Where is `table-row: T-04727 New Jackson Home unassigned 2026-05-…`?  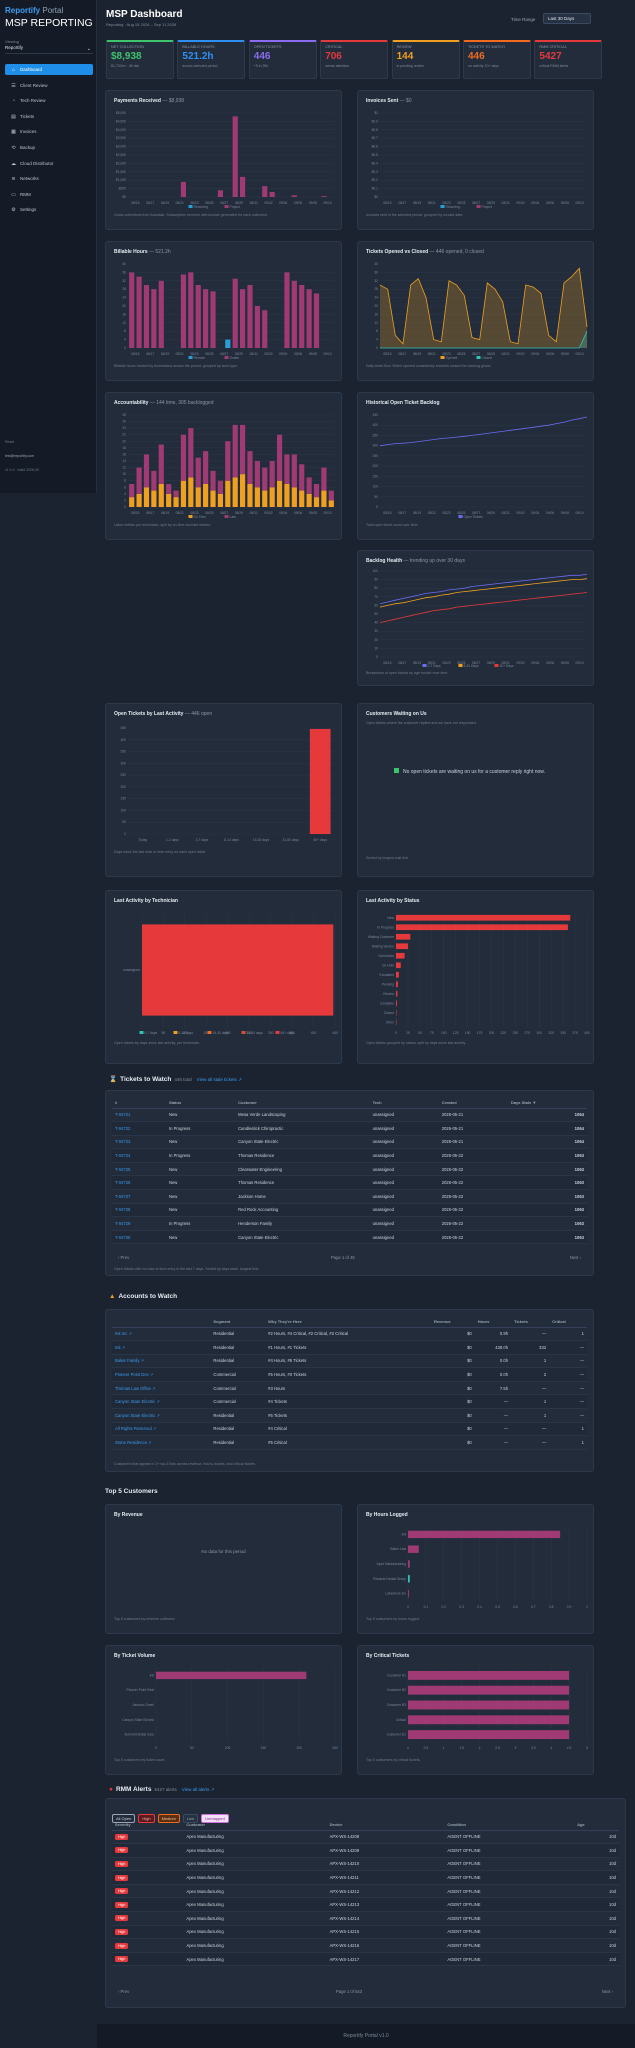 table-row: T-04727 New Jackson Home unassigned 2026-05-… is located at coordinates (349, 1196).